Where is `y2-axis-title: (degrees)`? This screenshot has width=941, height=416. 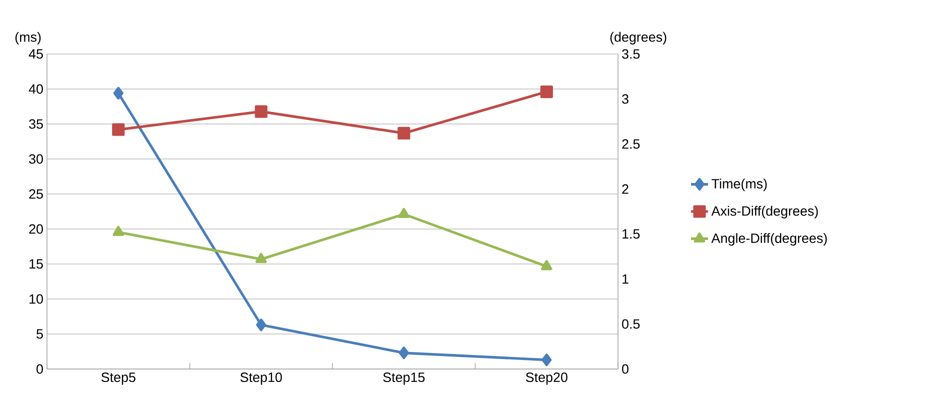 y2-axis-title: (degrees) is located at coordinates (638, 38).